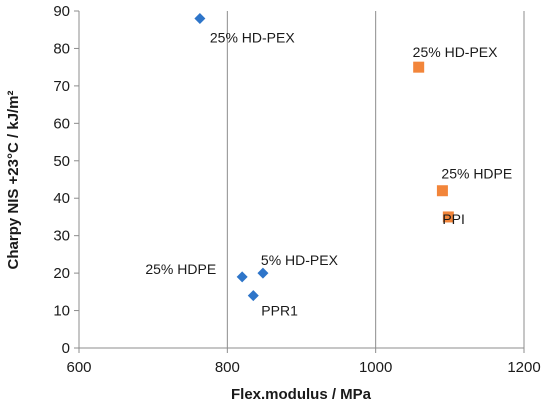 Image resolution: width=550 pixels, height=408 pixels. I want to click on x-tick-label: 1200, so click(523, 367).